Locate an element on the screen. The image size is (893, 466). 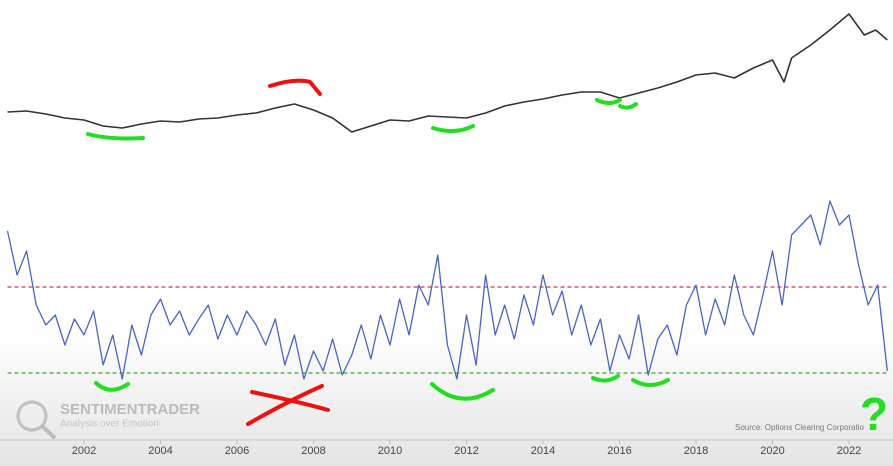
x-tick-label: 2016 is located at coordinates (619, 451).